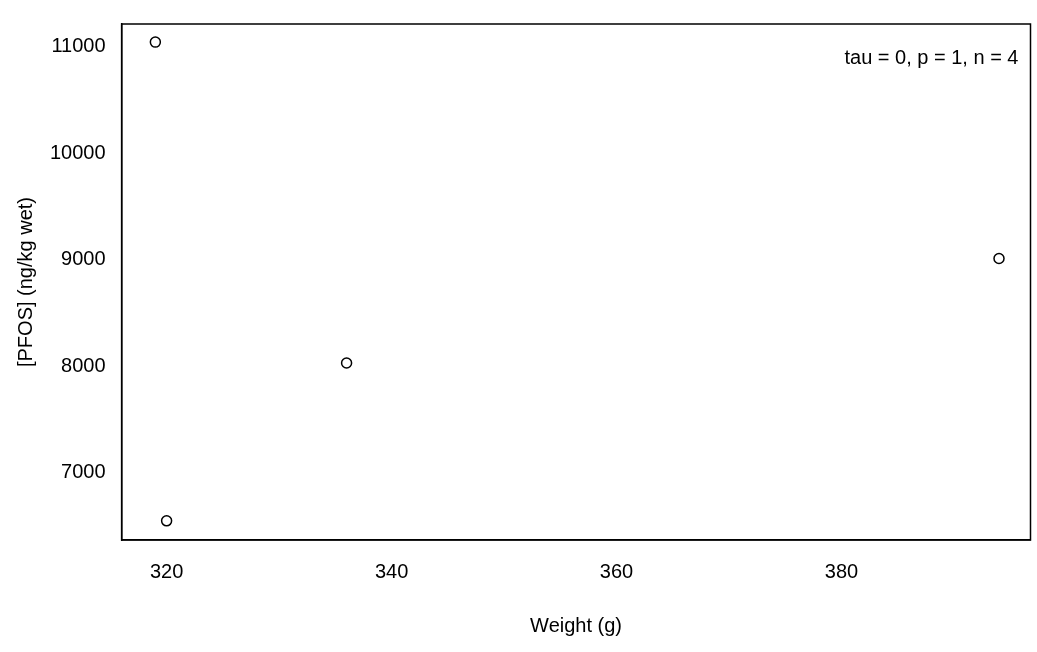 This screenshot has width=1037, height=652. I want to click on y-tick-label: 9000, so click(83, 258).